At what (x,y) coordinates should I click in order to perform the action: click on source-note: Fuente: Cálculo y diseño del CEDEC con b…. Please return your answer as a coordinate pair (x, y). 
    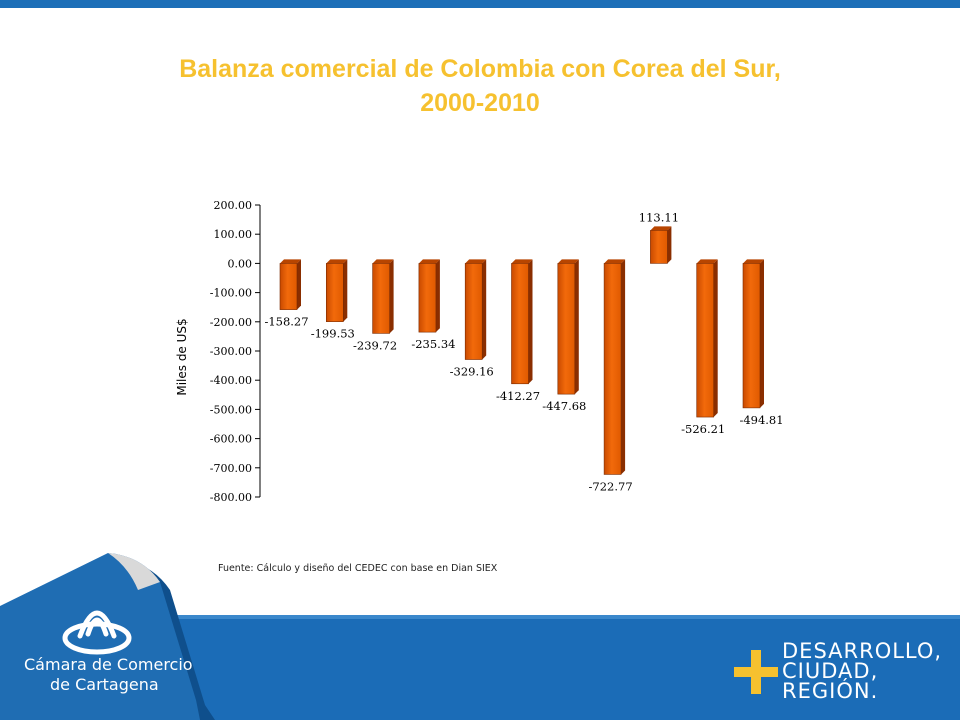
    Looking at the image, I should click on (358, 568).